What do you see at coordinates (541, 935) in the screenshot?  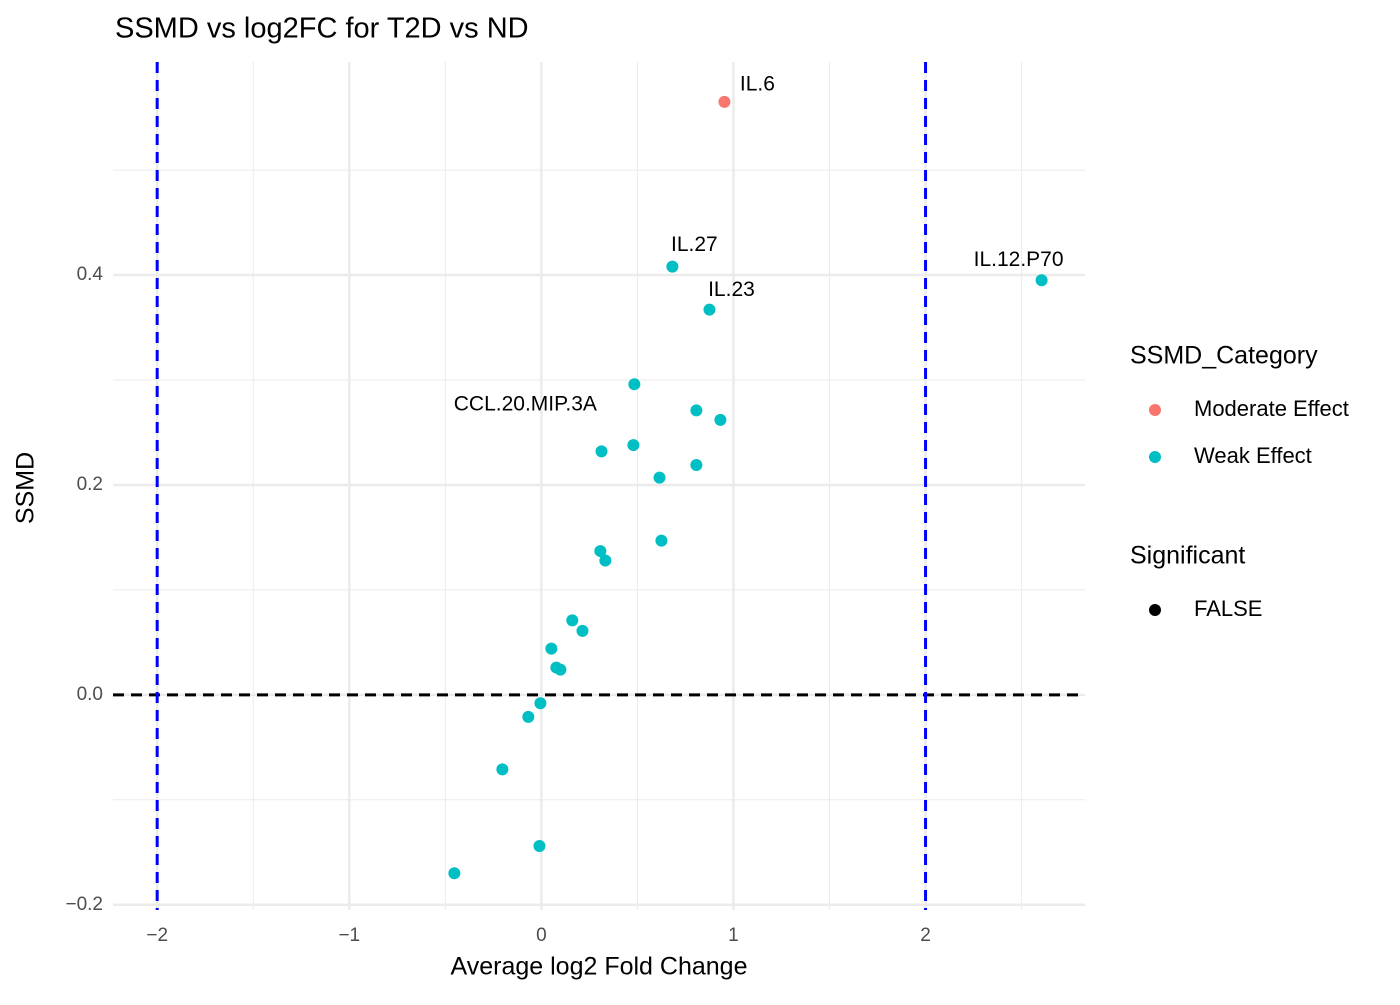 I see `x-tick-label: 0` at bounding box center [541, 935].